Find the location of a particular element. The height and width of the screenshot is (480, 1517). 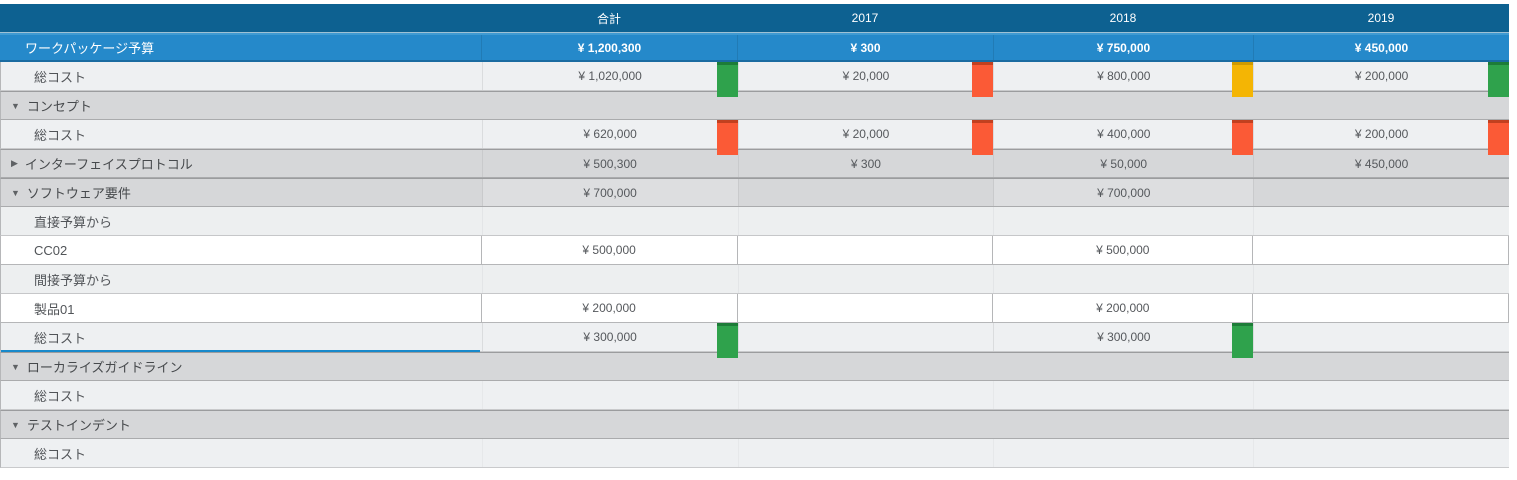

cell-value: ¥ 200,000 is located at coordinates (1123, 308).